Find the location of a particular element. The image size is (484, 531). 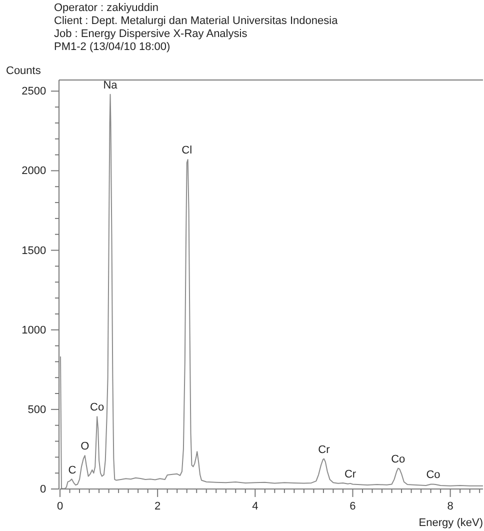

x-tick-label: 4 is located at coordinates (255, 506).